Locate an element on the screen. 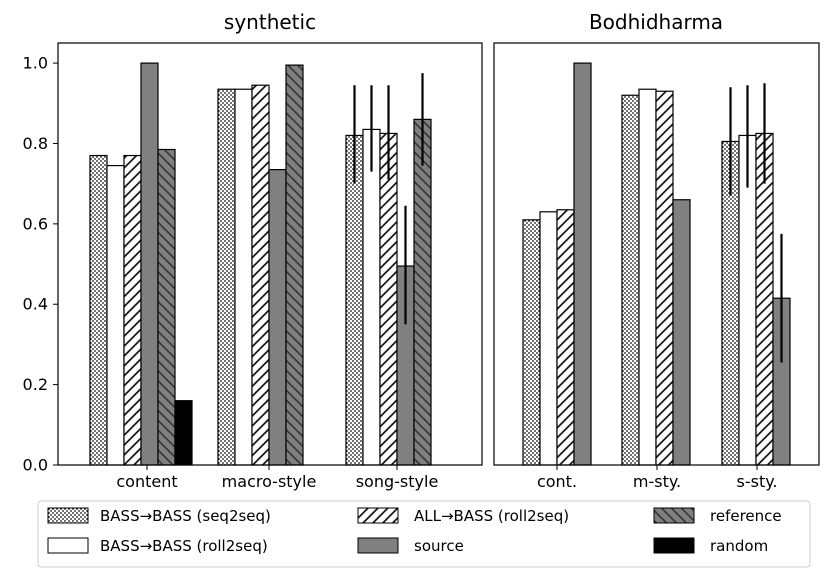  chart-title: Bodhidharma is located at coordinates (656, 22).